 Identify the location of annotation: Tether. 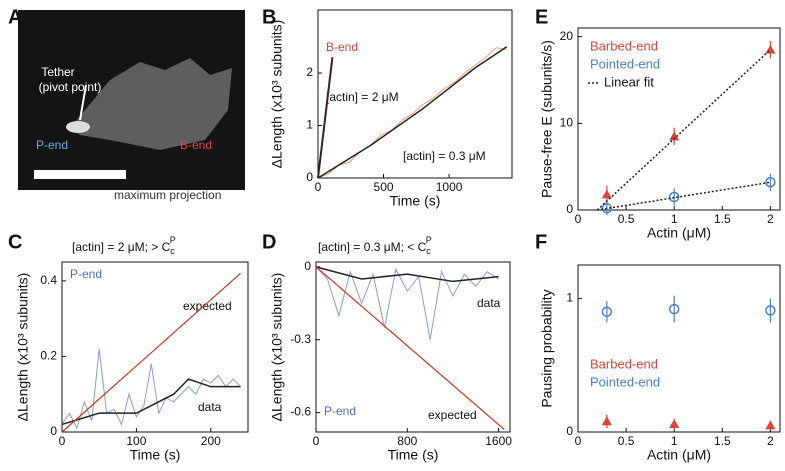
(57, 72).